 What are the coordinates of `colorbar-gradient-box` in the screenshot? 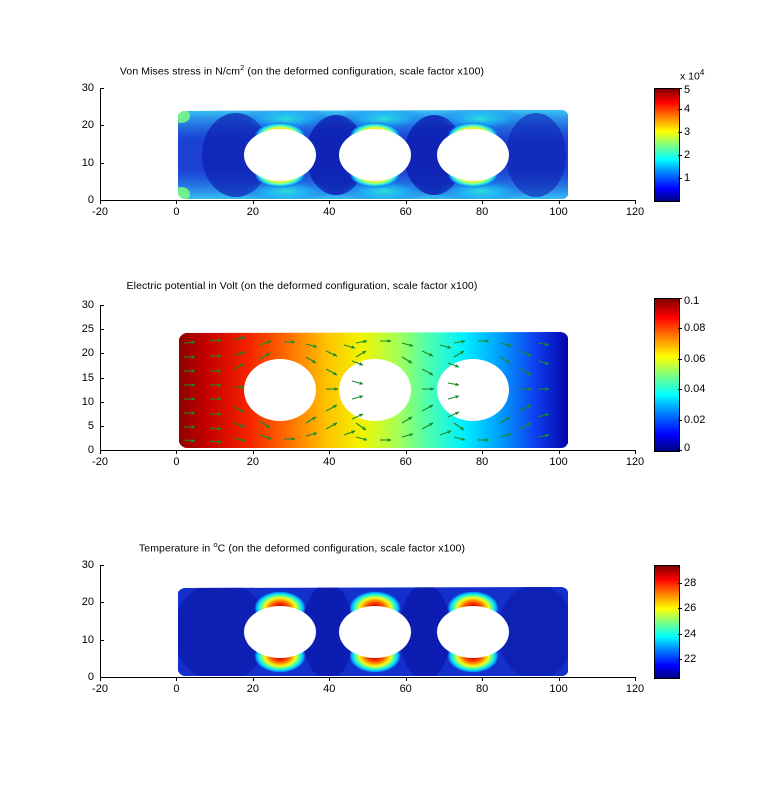 It's located at (667, 145).